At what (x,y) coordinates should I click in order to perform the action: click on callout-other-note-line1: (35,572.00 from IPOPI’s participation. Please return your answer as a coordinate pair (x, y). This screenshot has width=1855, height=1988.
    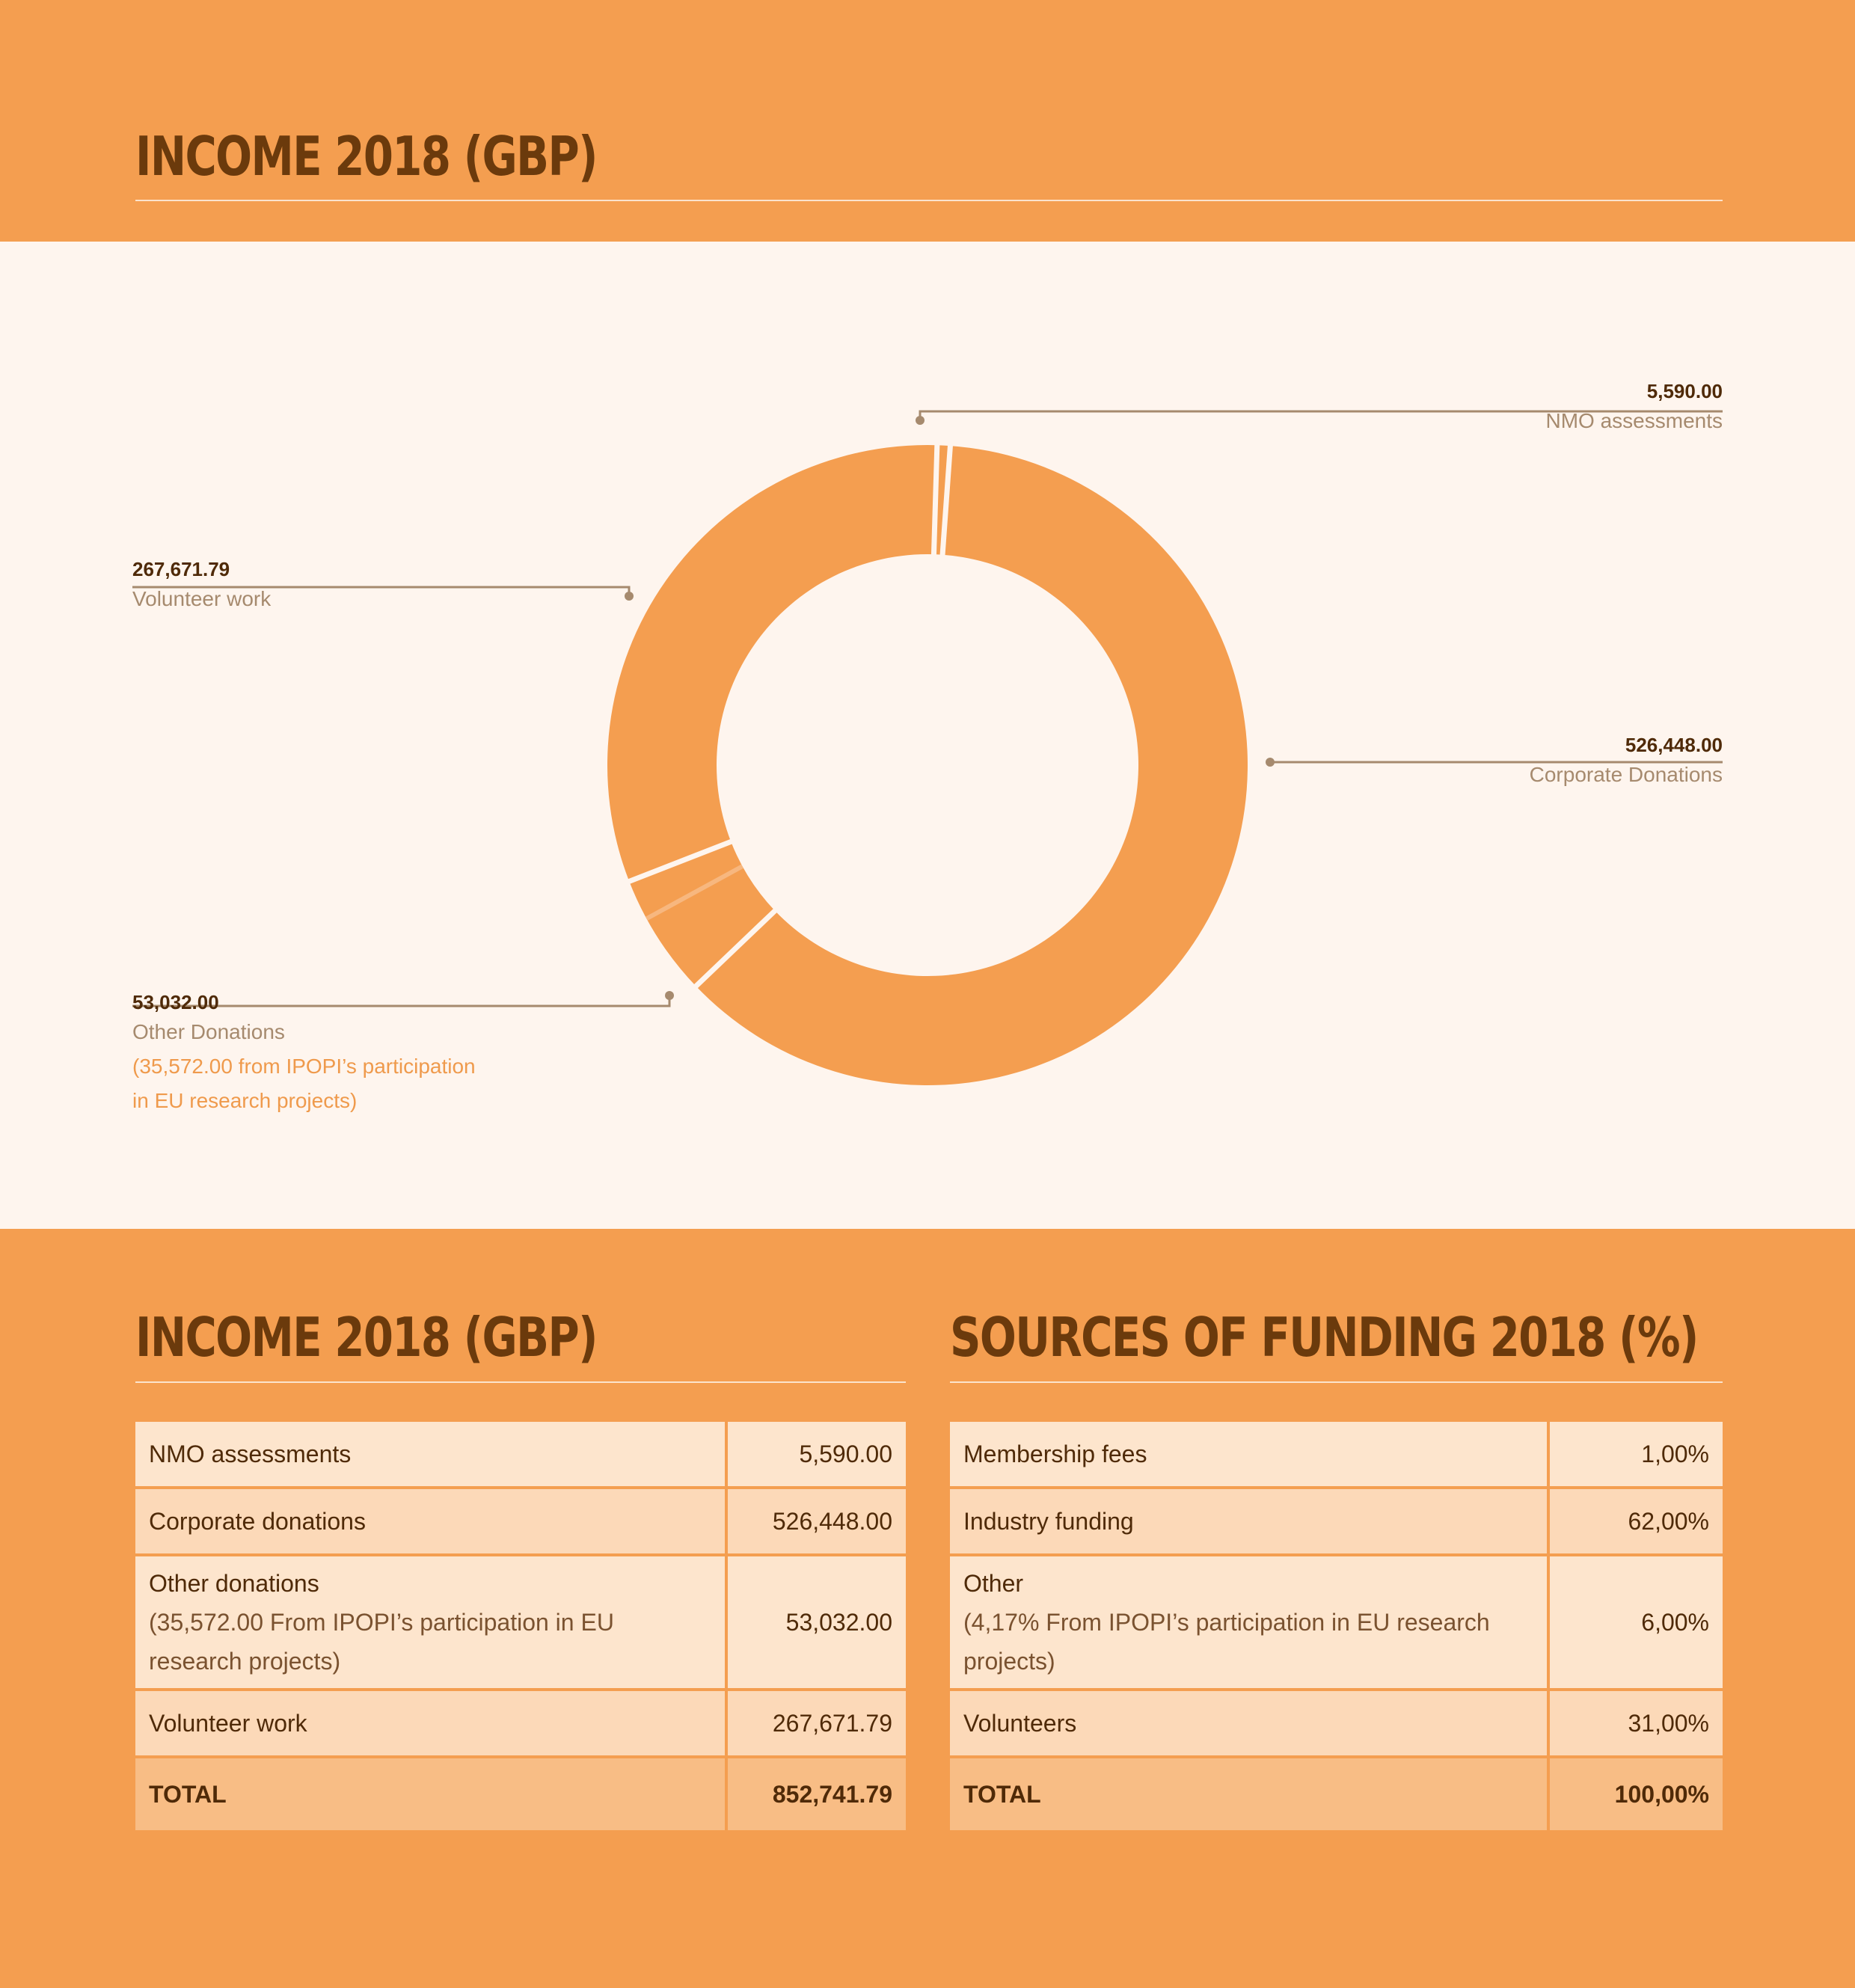
    Looking at the image, I should click on (304, 1066).